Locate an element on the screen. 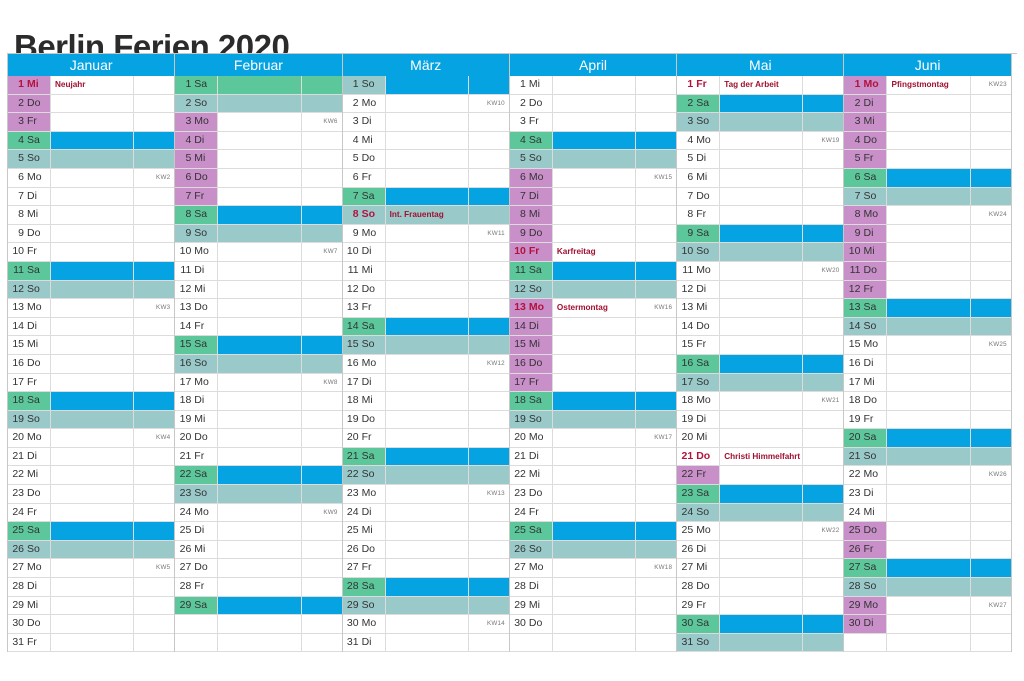 Image resolution: width=1024 pixels, height=681 pixels. day-row: 27 Do is located at coordinates (258, 569).